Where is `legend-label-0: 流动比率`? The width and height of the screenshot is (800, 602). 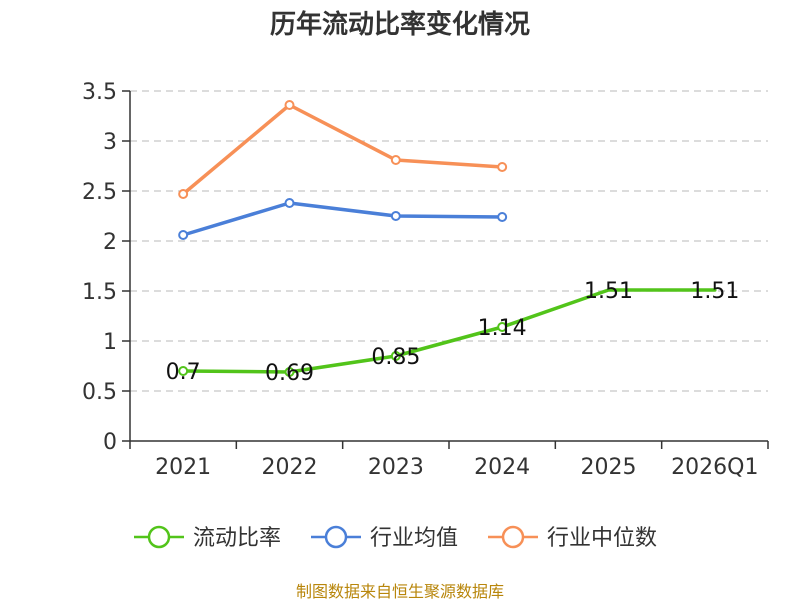 legend-label-0: 流动比率 is located at coordinates (237, 538).